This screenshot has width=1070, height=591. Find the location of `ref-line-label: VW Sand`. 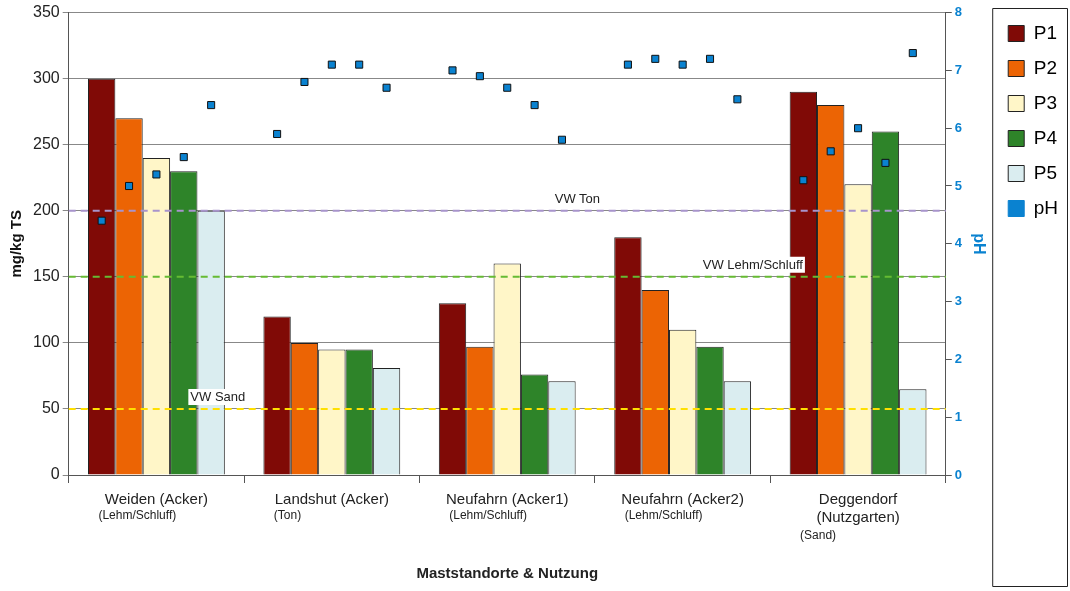

ref-line-label: VW Sand is located at coordinates (218, 397).